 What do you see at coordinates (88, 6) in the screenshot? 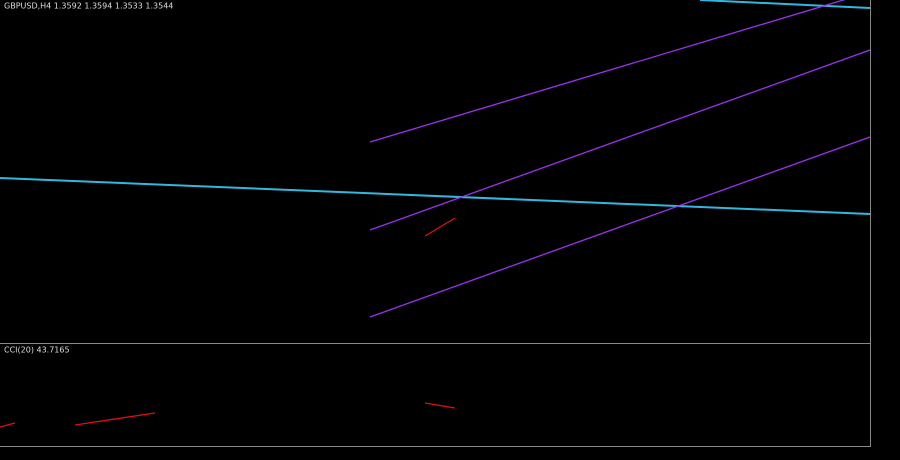
I see `chart-title: GBPUSD,H4 1.3592 1.3594 1.3533 1.3544` at bounding box center [88, 6].